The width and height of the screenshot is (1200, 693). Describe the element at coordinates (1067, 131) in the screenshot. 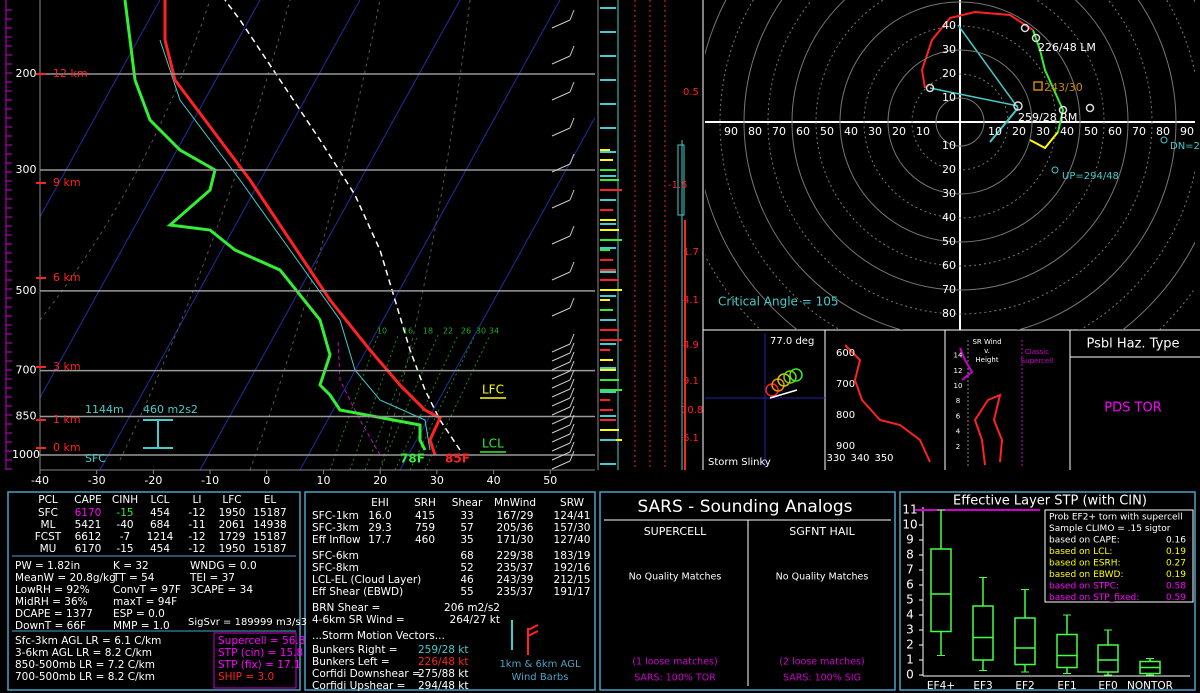

I see `hodo-x-label: 40` at that location.